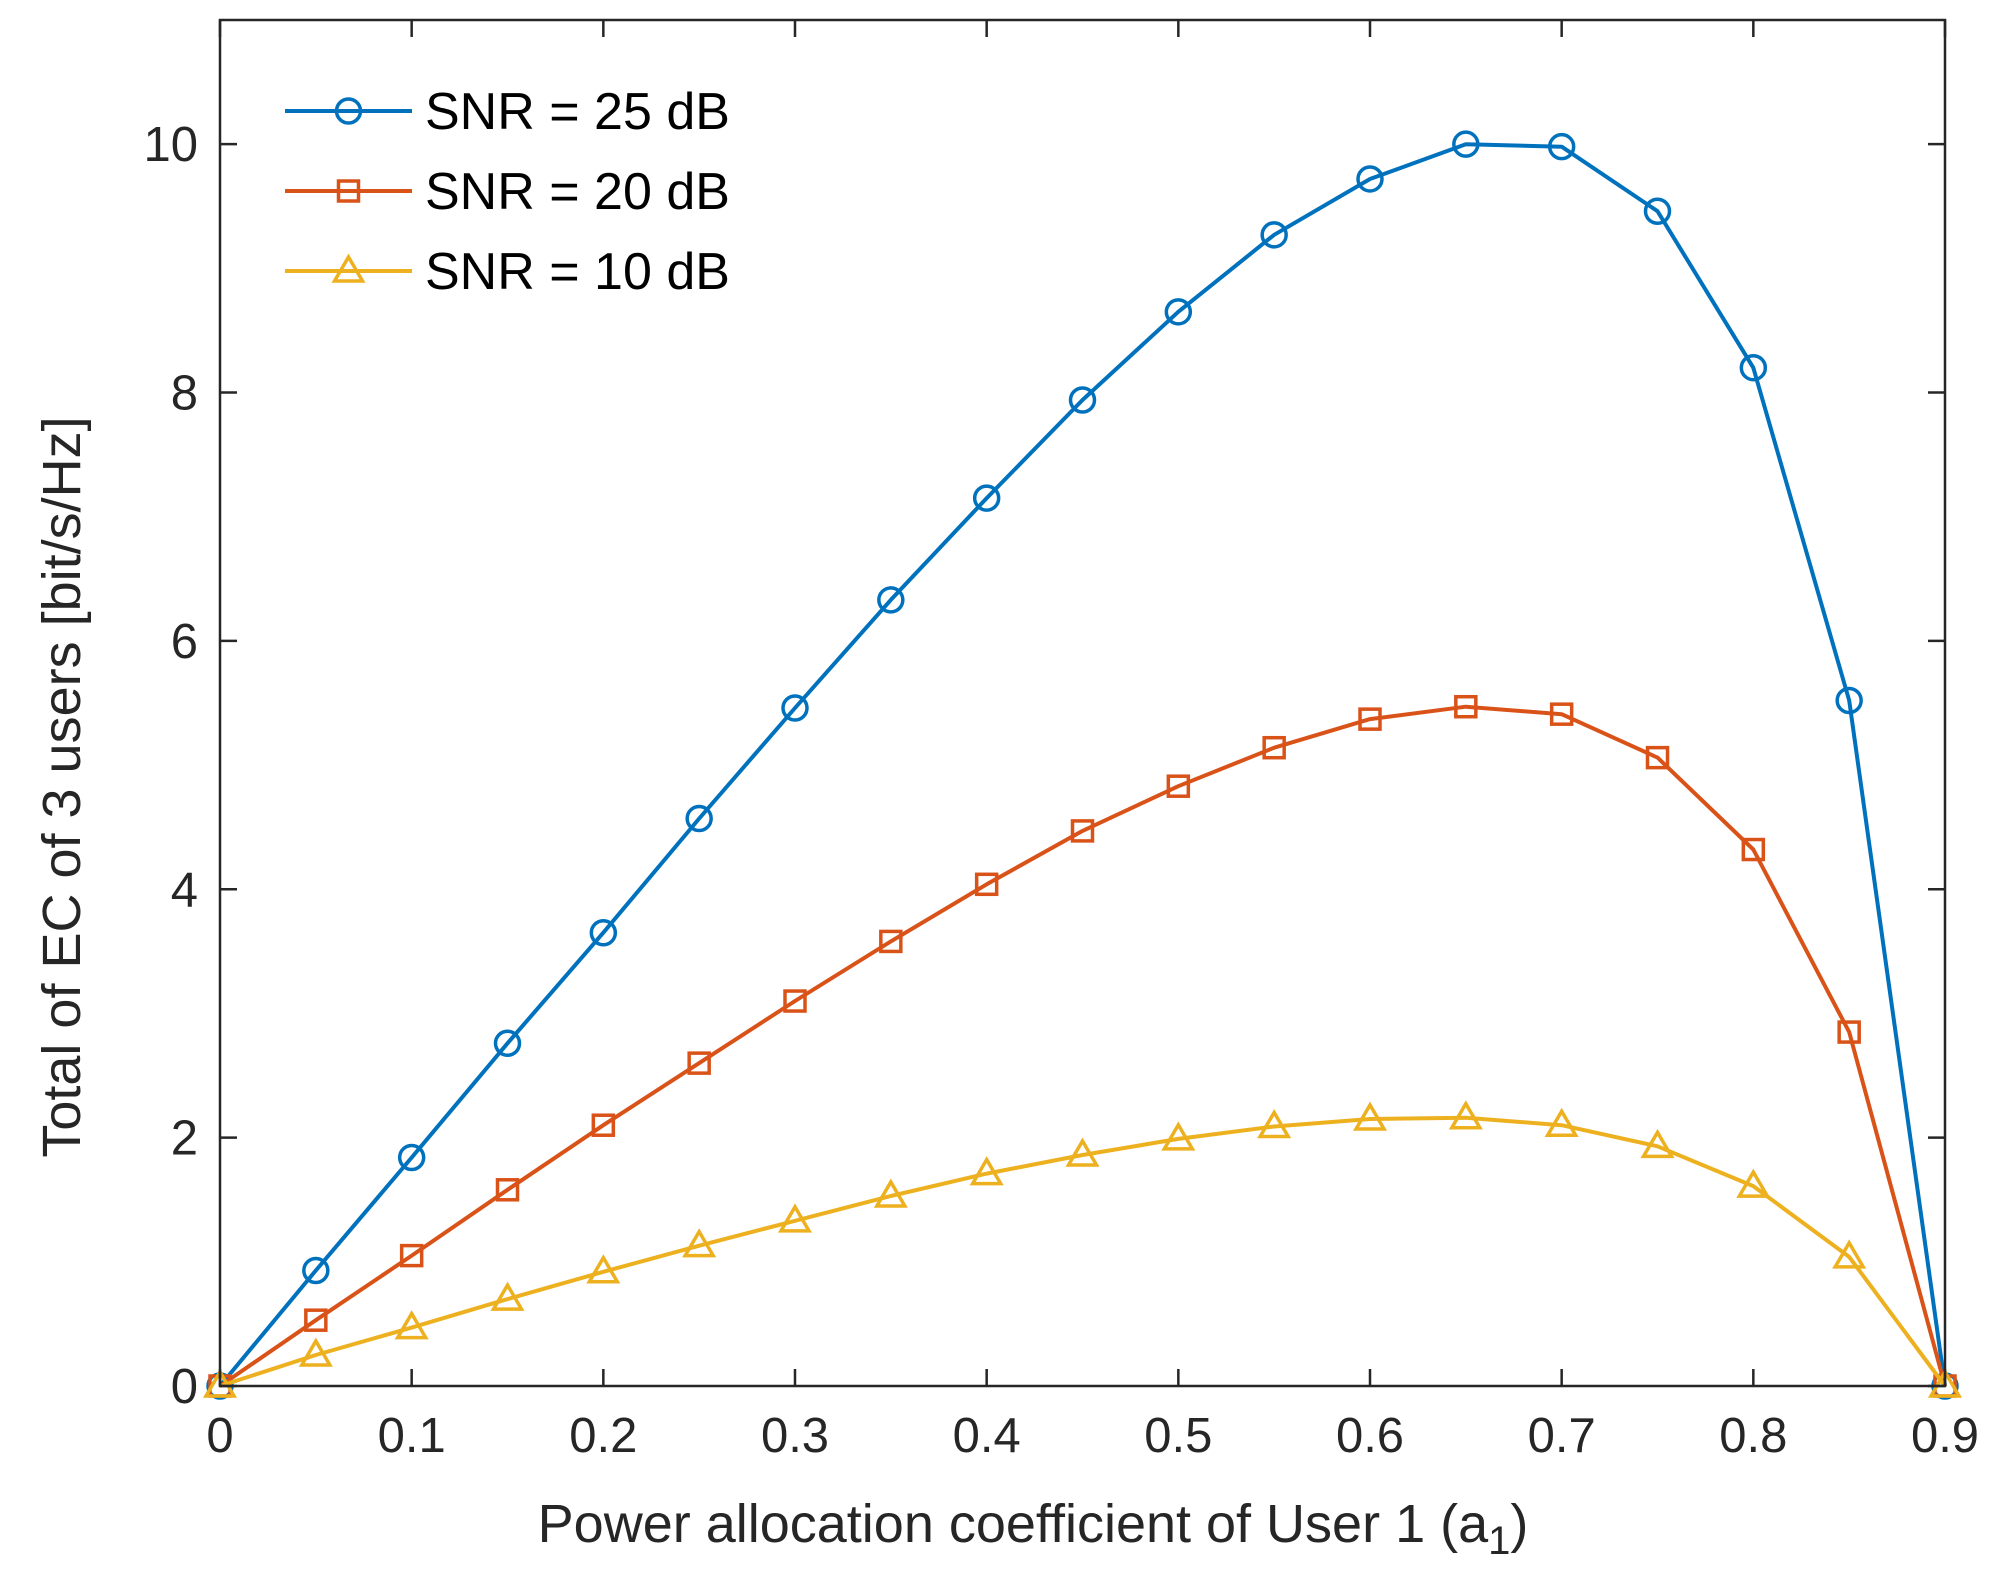  I want to click on legend-item: SNR = 20 dB, so click(507, 192).